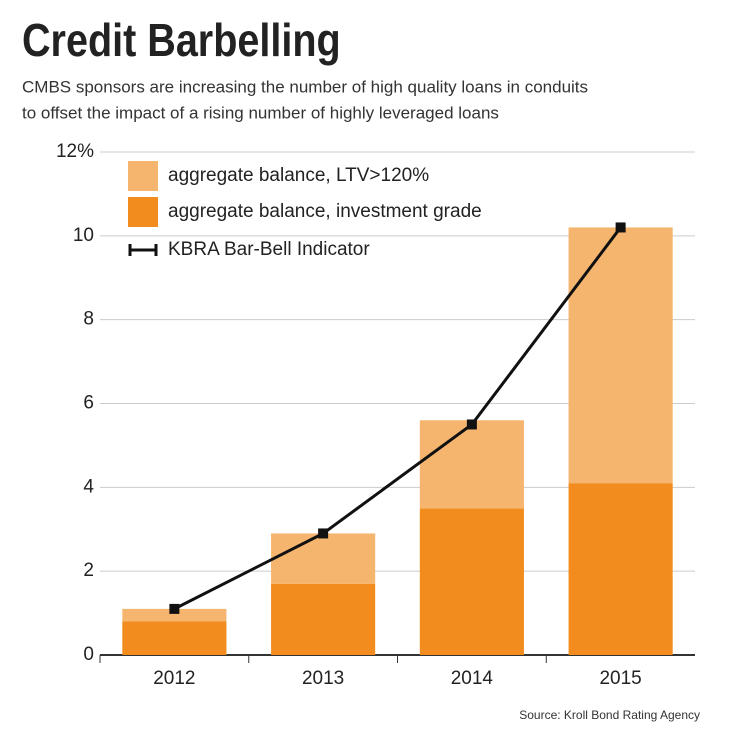 This screenshot has width=740, height=740. I want to click on legend-label: KBRA Bar-Bell Indicator, so click(269, 249).